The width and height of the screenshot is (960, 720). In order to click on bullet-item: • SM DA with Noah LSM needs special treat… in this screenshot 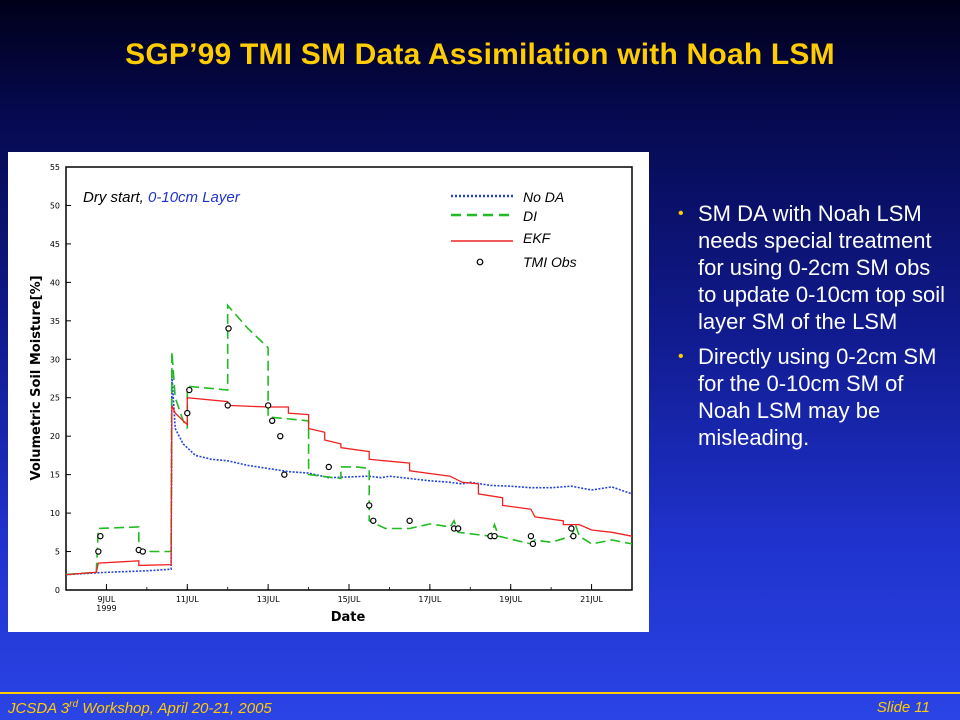, I will do `click(811, 267)`.